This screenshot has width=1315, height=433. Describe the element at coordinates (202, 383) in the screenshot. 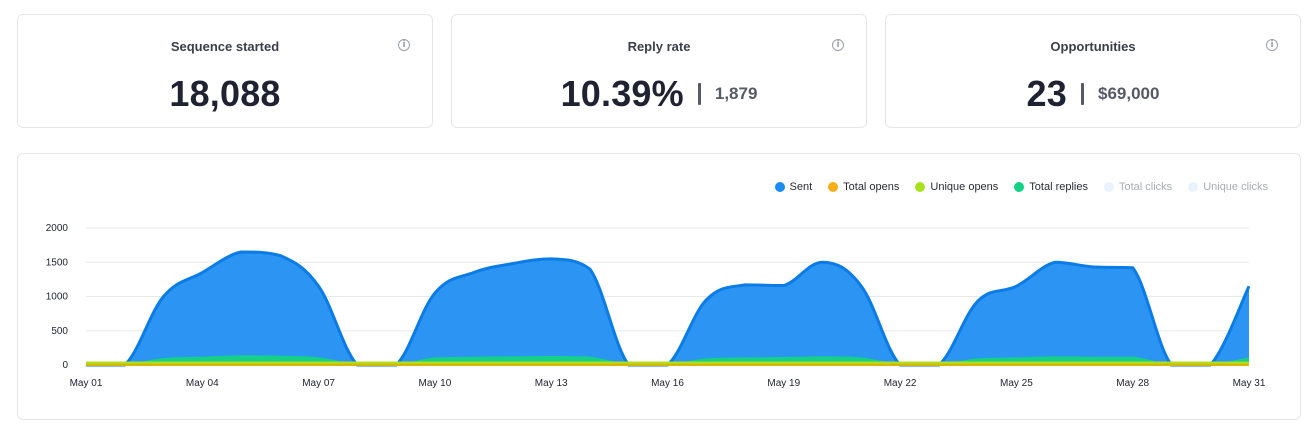

I see `x-tick-label: May 04` at that location.